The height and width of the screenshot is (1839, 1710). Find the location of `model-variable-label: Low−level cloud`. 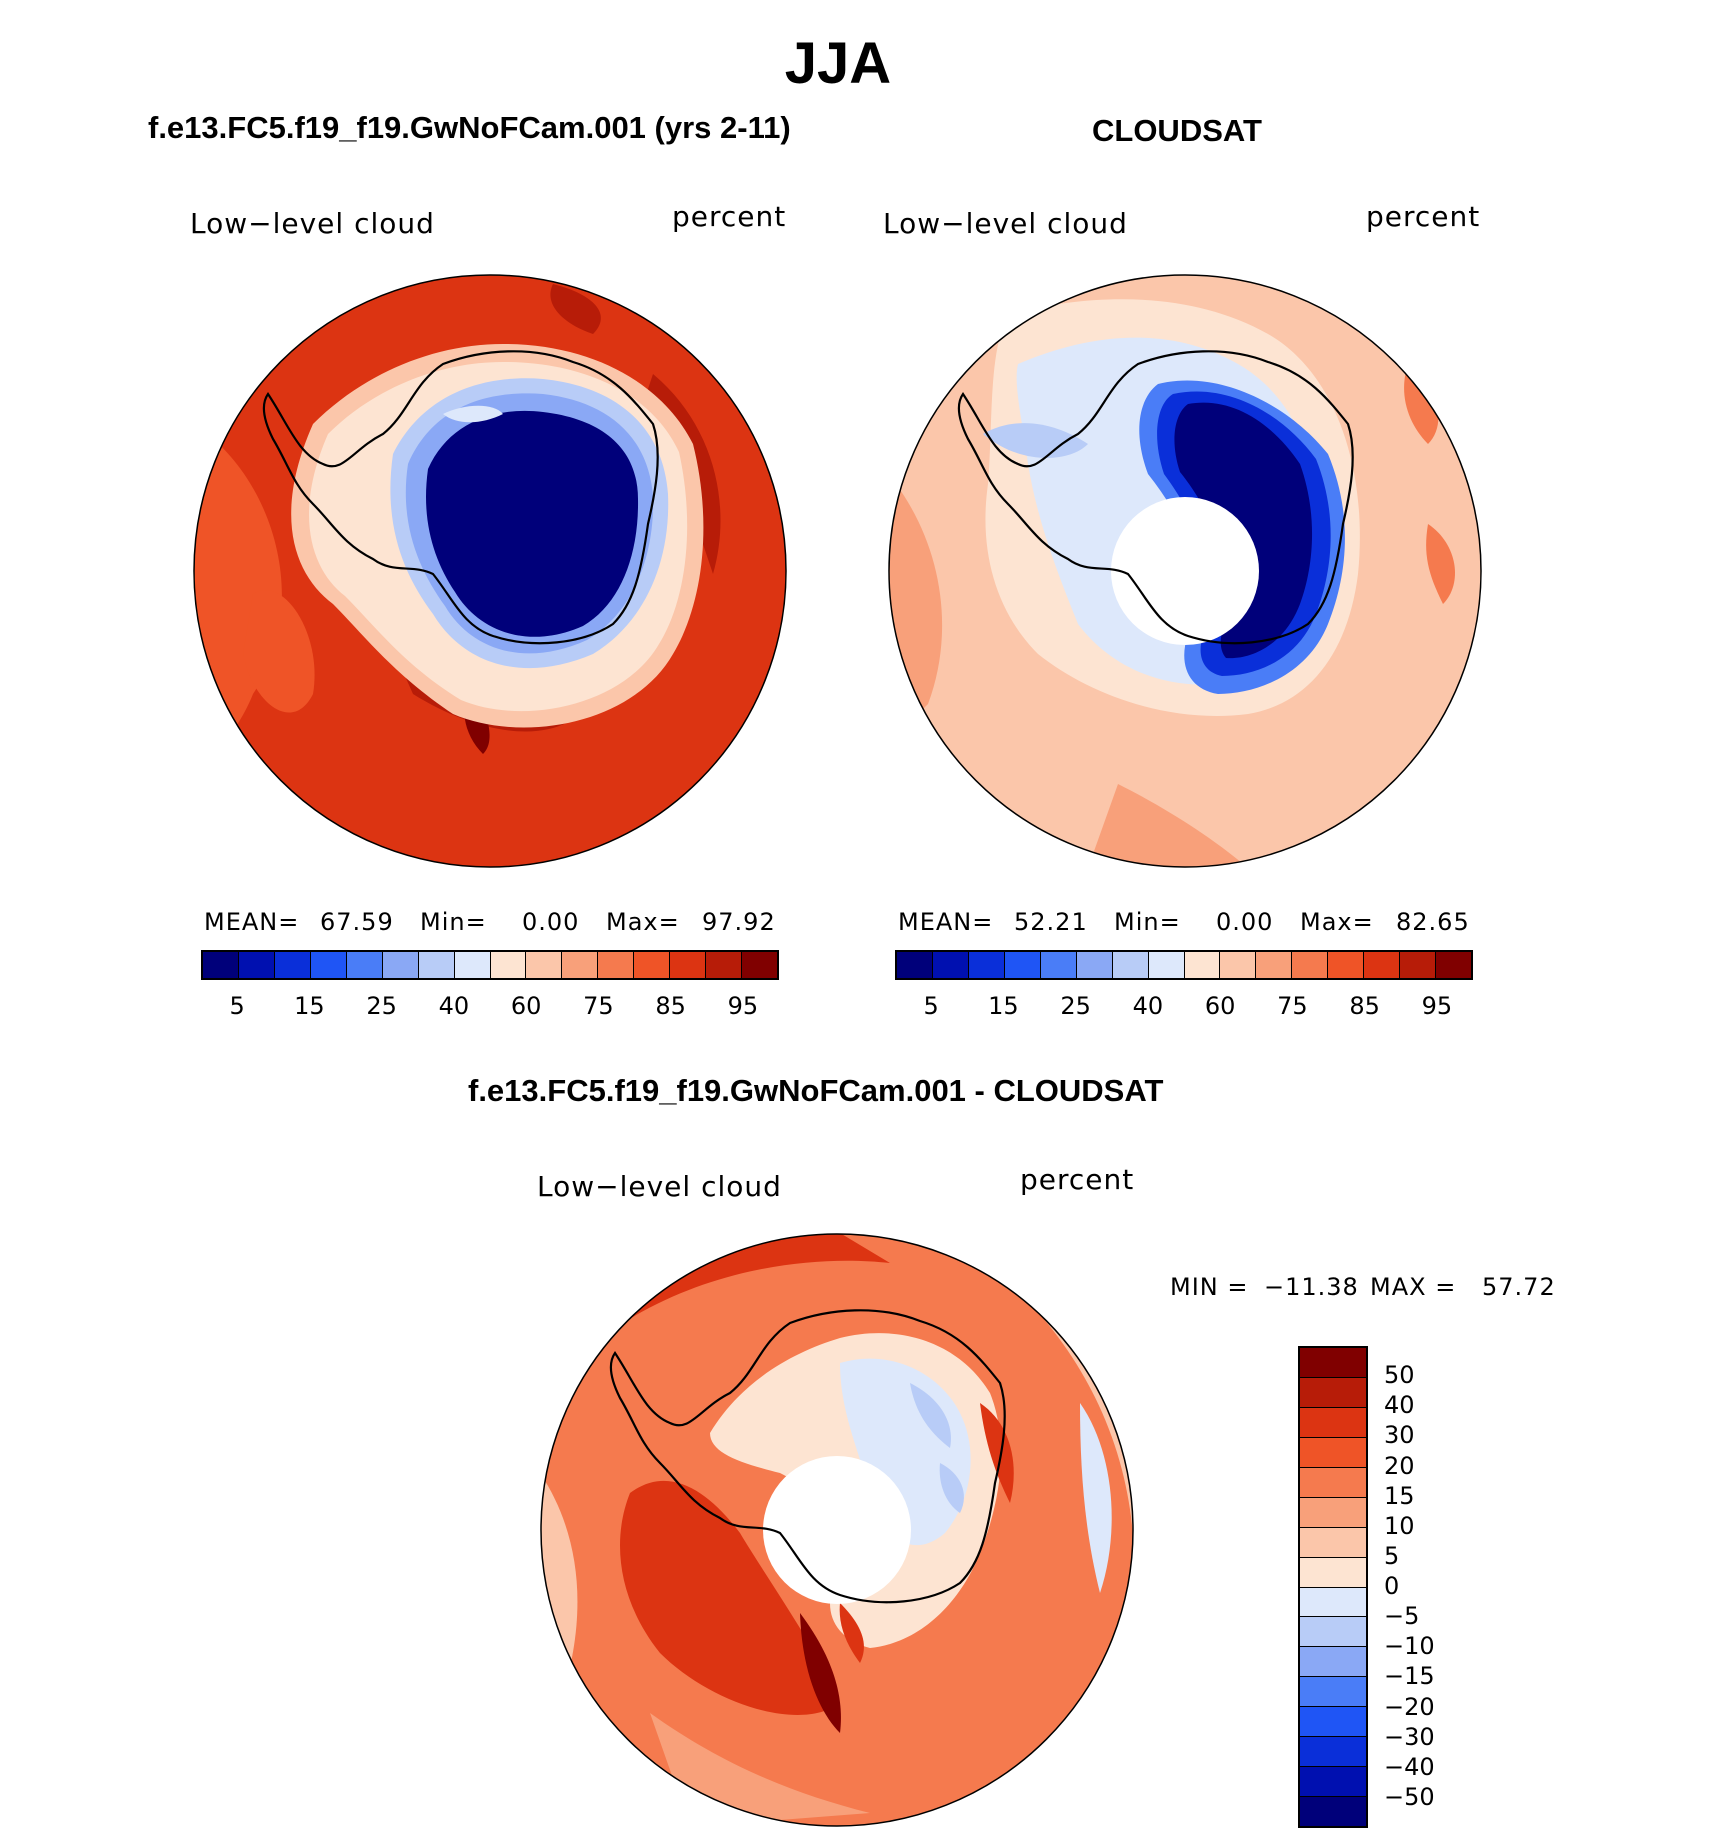

model-variable-label: Low−level cloud is located at coordinates (312, 223).